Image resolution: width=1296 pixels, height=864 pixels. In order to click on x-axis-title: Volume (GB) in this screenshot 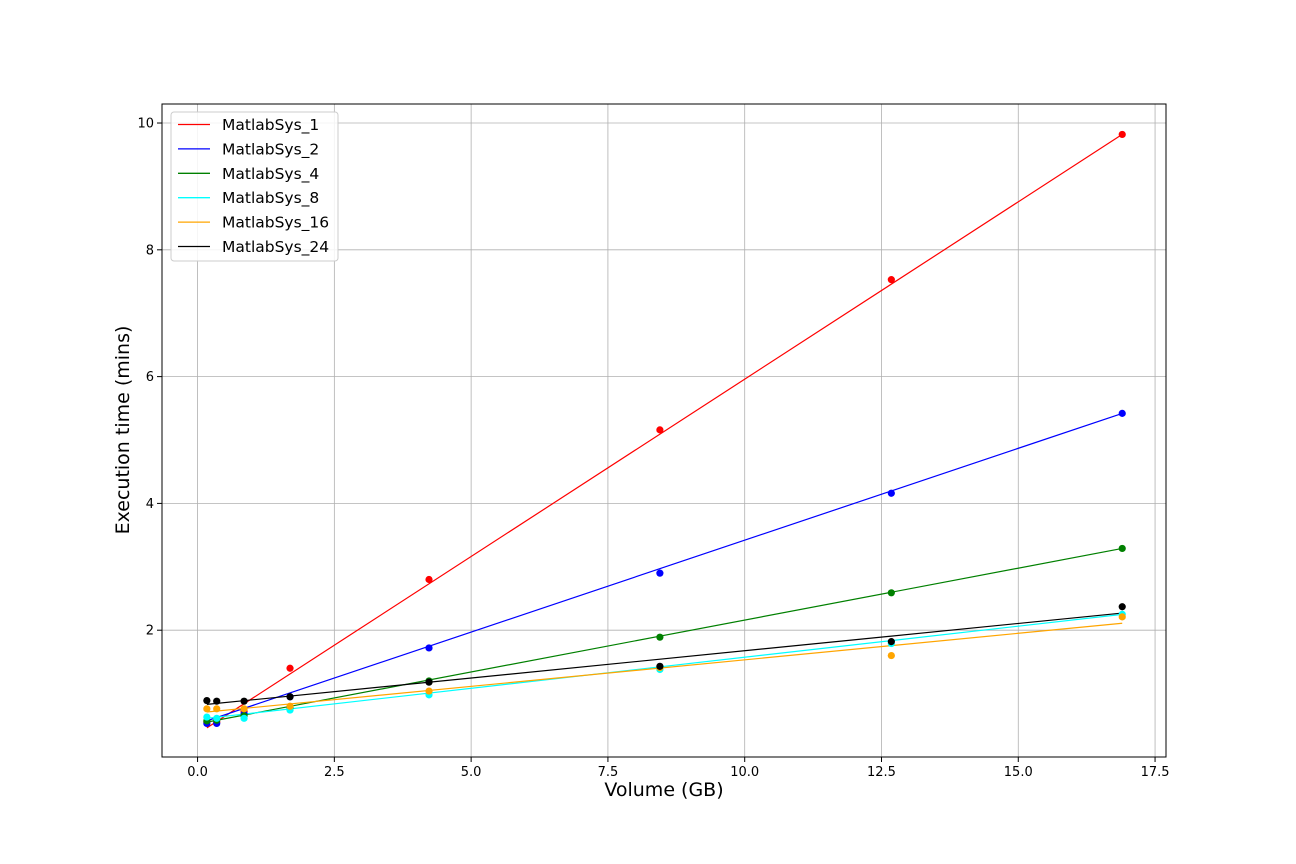, I will do `click(663, 790)`.